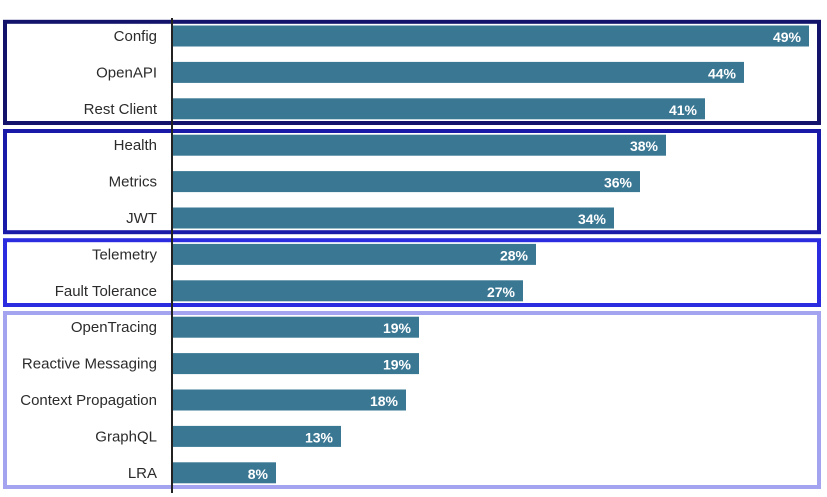 The width and height of the screenshot is (827, 497). What do you see at coordinates (114, 327) in the screenshot?
I see `category-label: OpenTracing` at bounding box center [114, 327].